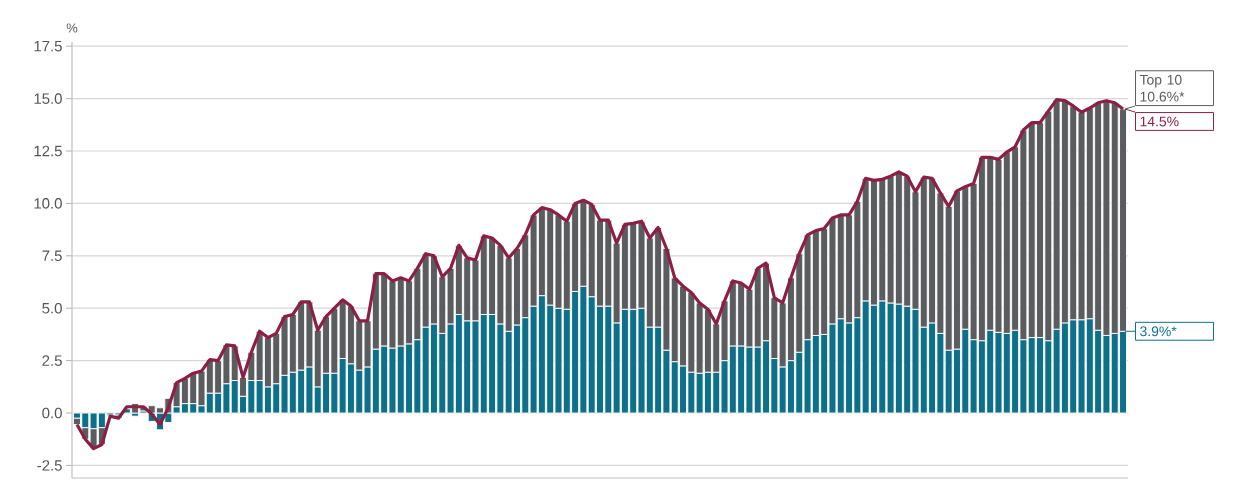  I want to click on text: Top 10 10.6%*, so click(1162, 88).